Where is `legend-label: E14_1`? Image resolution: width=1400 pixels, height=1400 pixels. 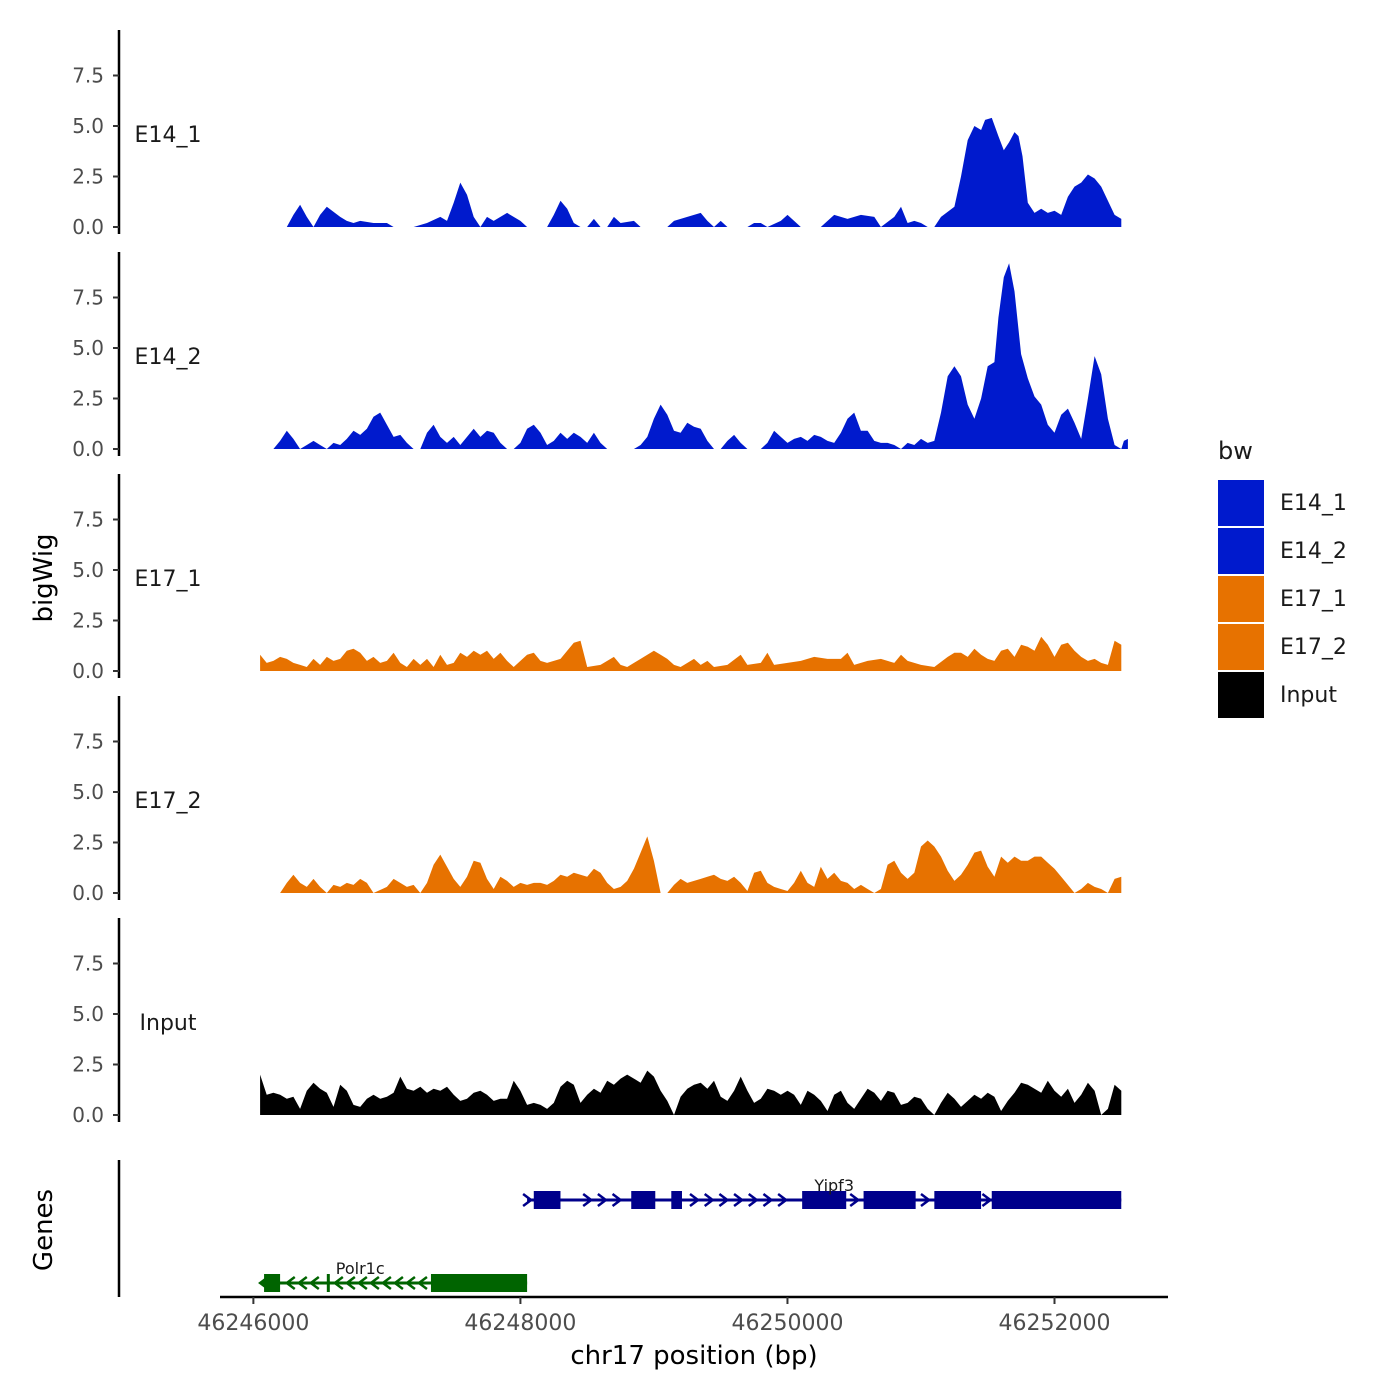 legend-label: E14_1 is located at coordinates (1313, 503).